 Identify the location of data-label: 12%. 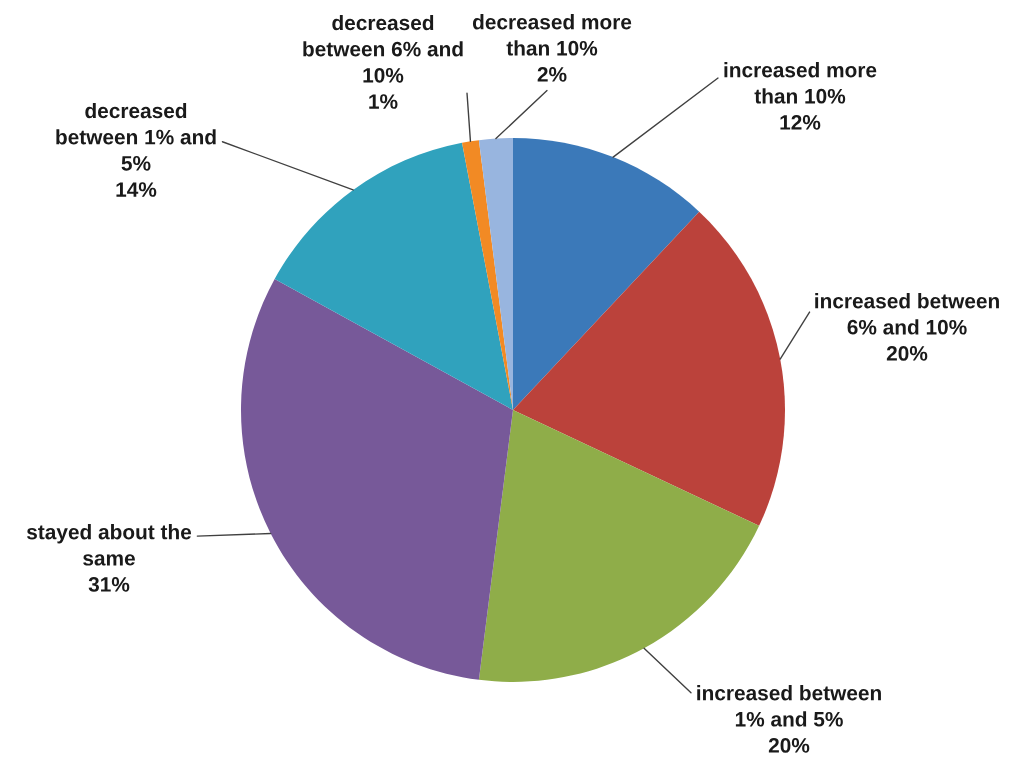
(800, 122).